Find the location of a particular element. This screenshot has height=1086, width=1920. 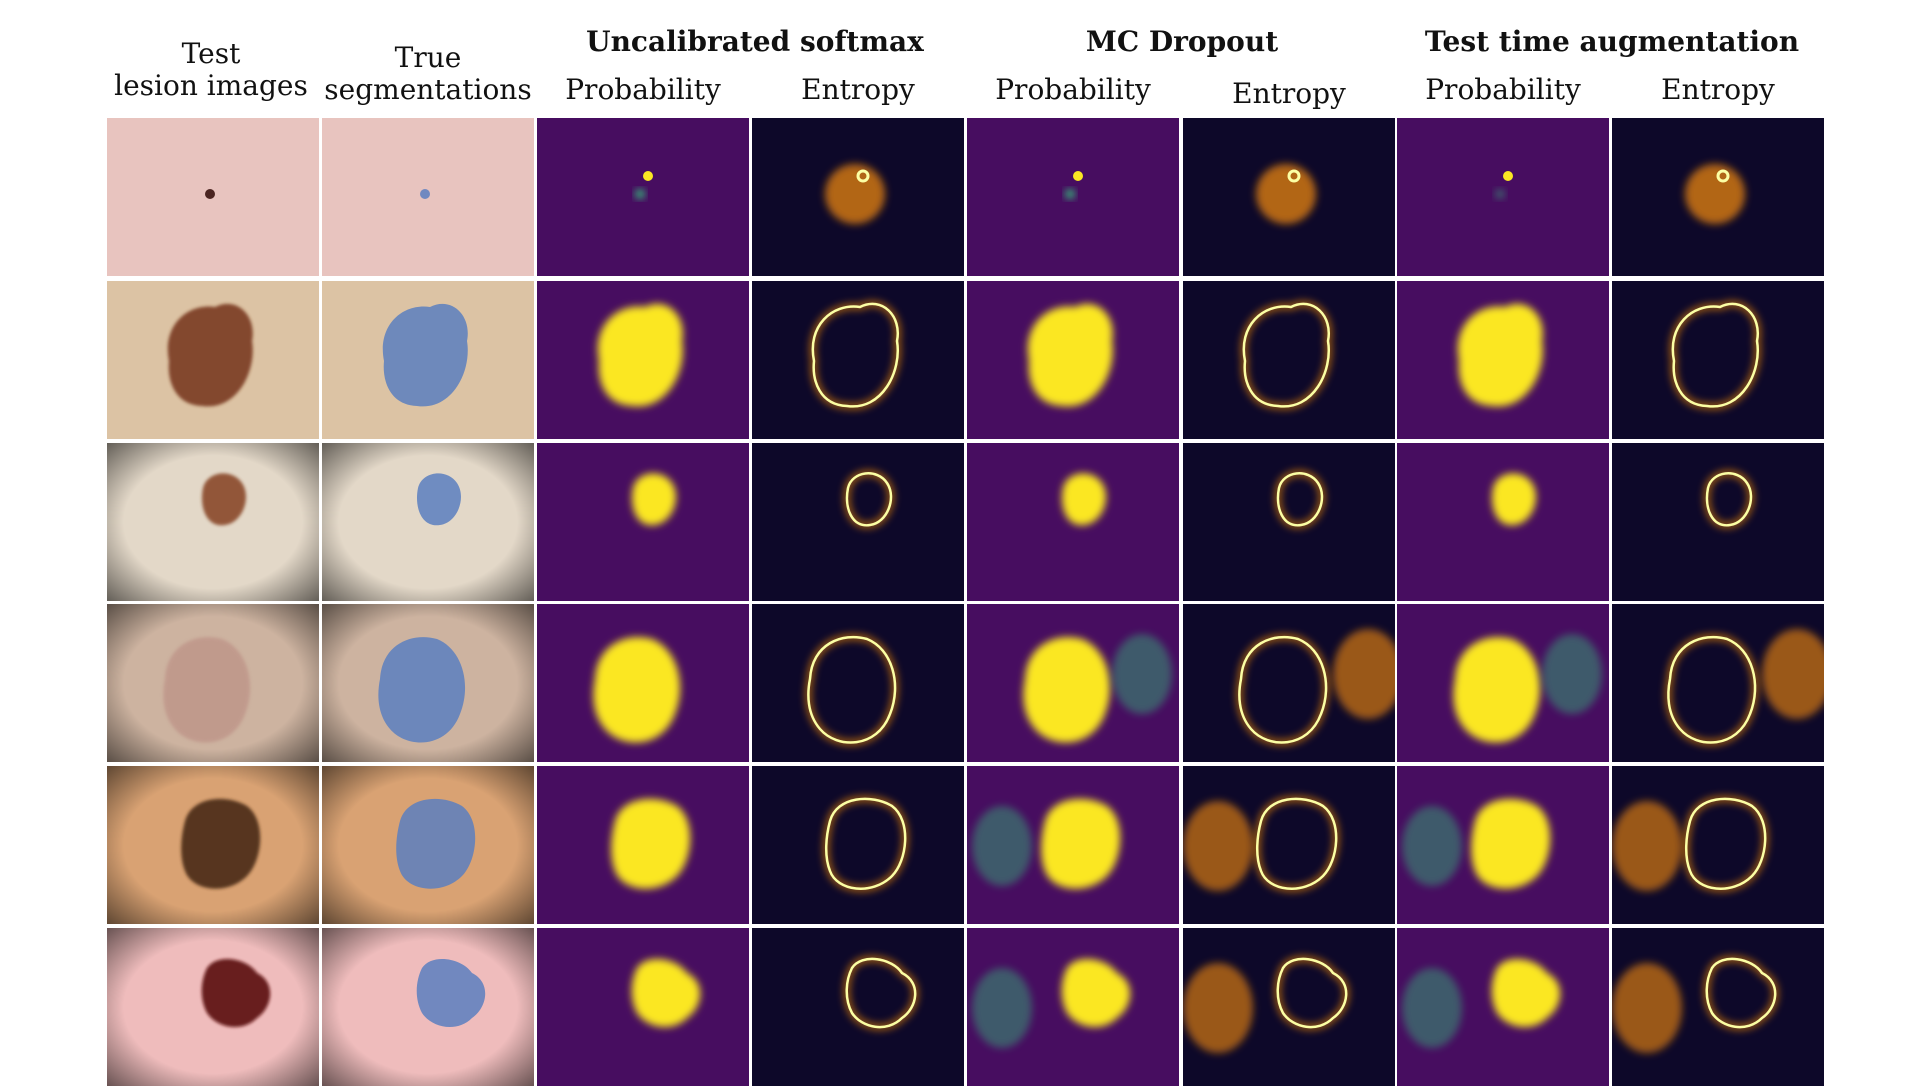

header-true-segmentations: True segmentations is located at coordinates (428, 74).